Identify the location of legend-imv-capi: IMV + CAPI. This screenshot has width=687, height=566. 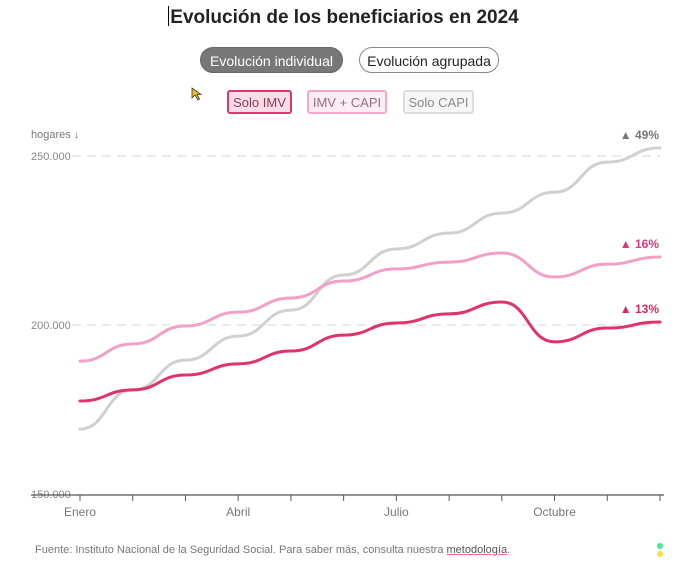
(347, 102).